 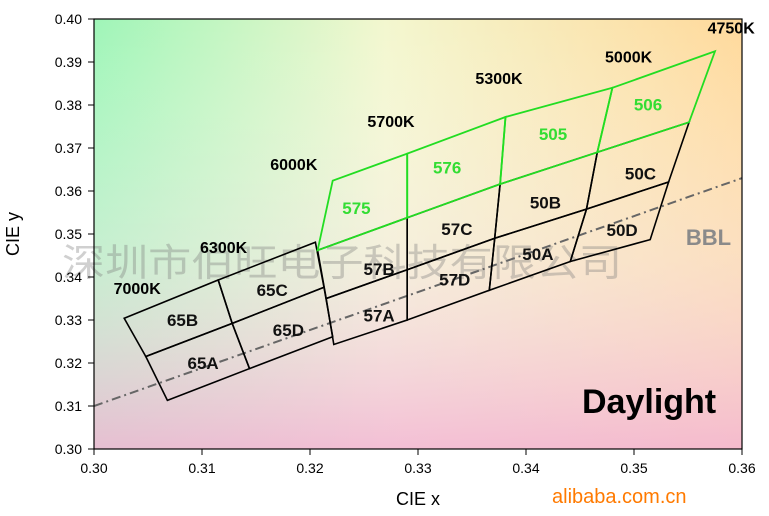 I want to click on y-tick-label: 0.38, so click(x=68, y=105).